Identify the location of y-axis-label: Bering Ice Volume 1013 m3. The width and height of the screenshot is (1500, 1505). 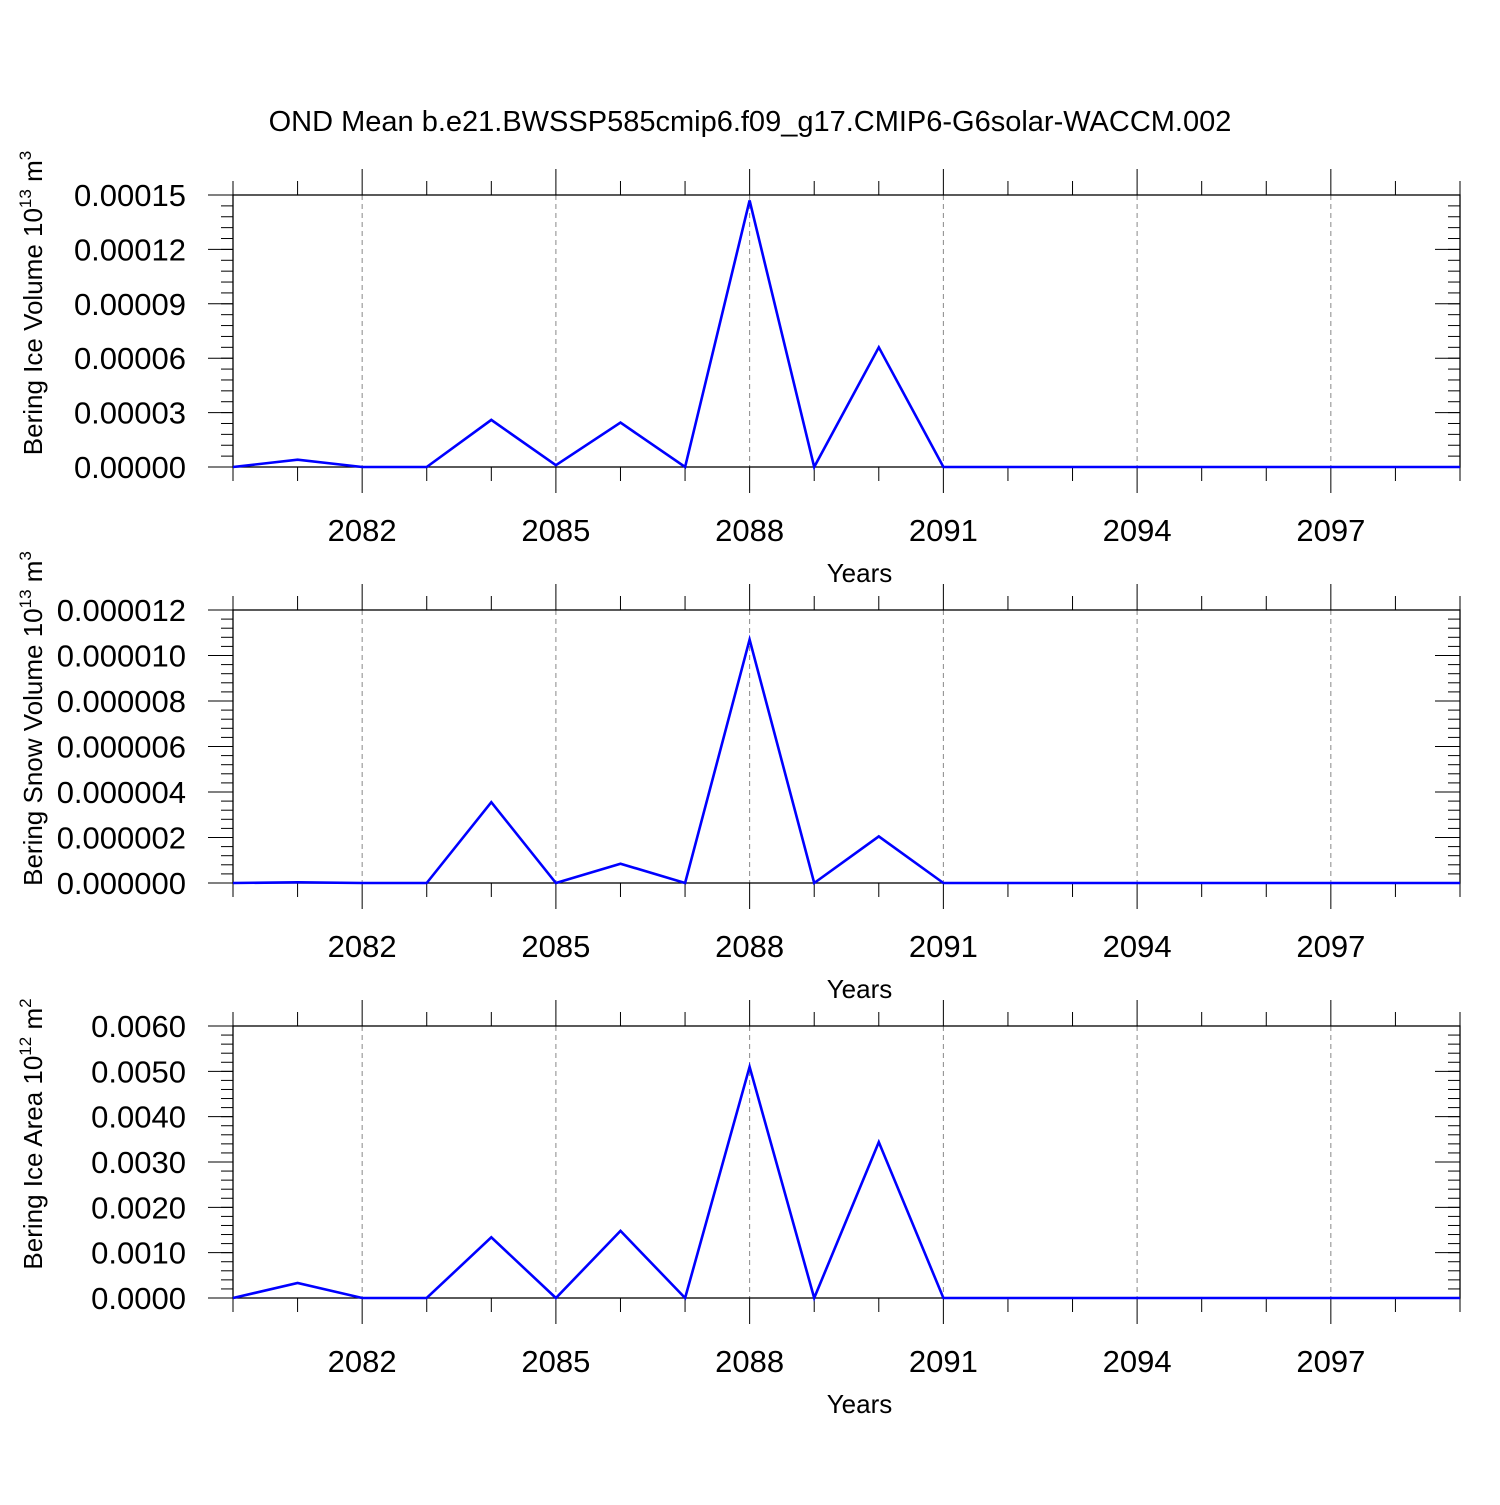
(32, 303).